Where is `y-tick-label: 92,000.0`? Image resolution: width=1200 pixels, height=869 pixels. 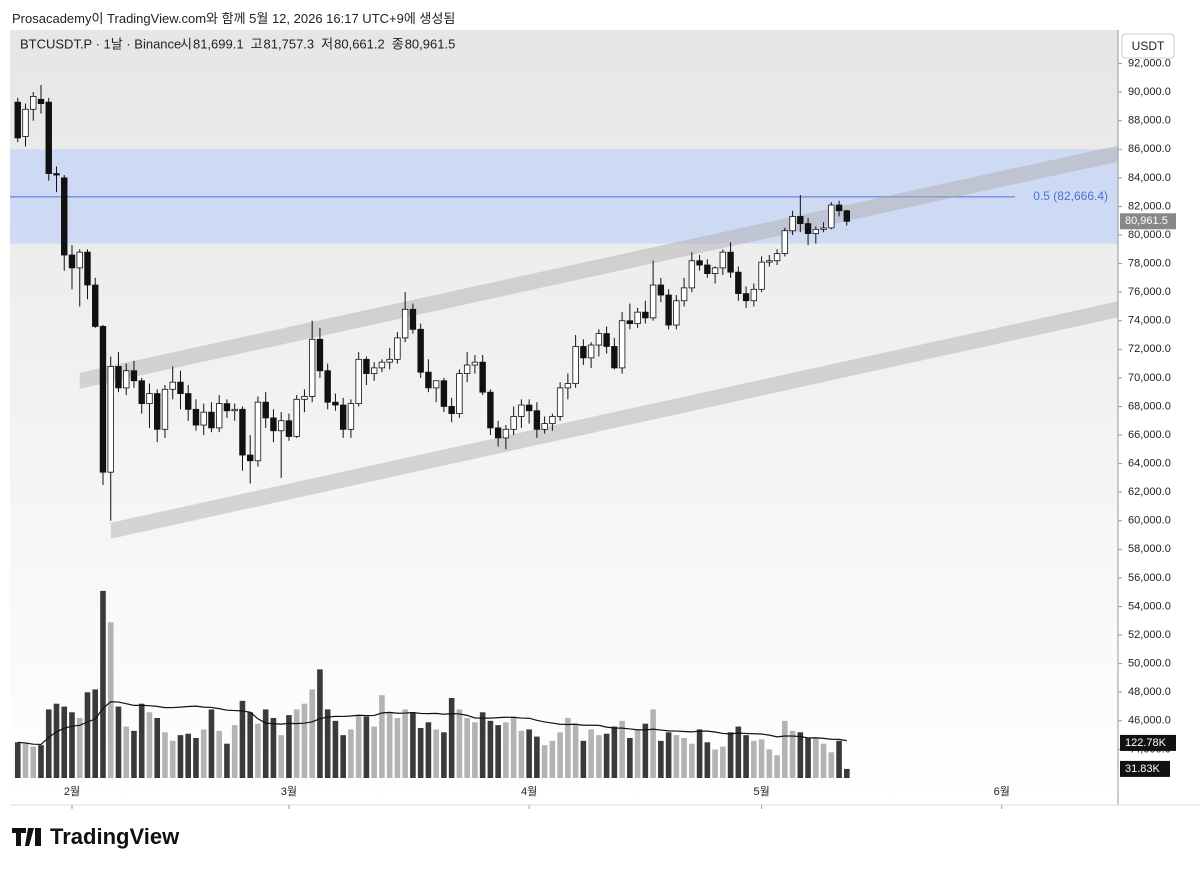 y-tick-label: 92,000.0 is located at coordinates (1149, 63).